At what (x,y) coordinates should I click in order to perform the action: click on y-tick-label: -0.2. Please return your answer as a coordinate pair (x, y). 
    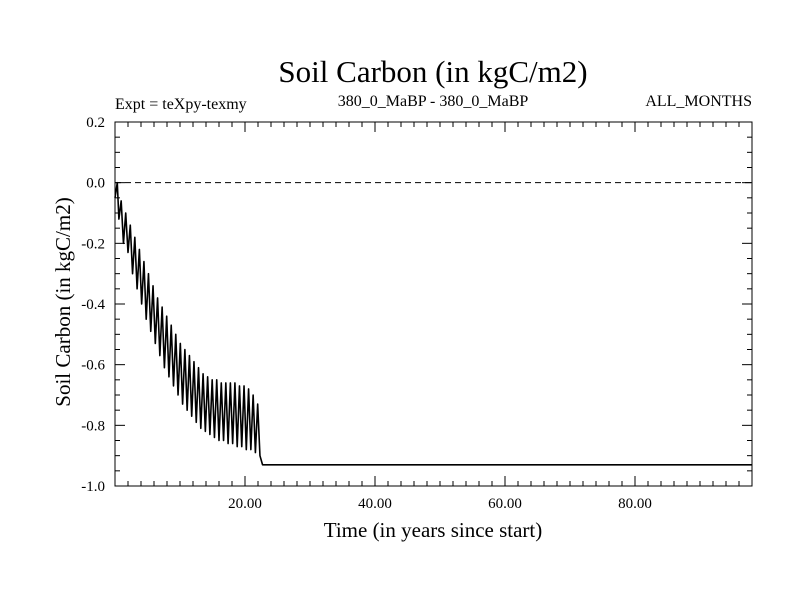
    Looking at the image, I should click on (93, 244).